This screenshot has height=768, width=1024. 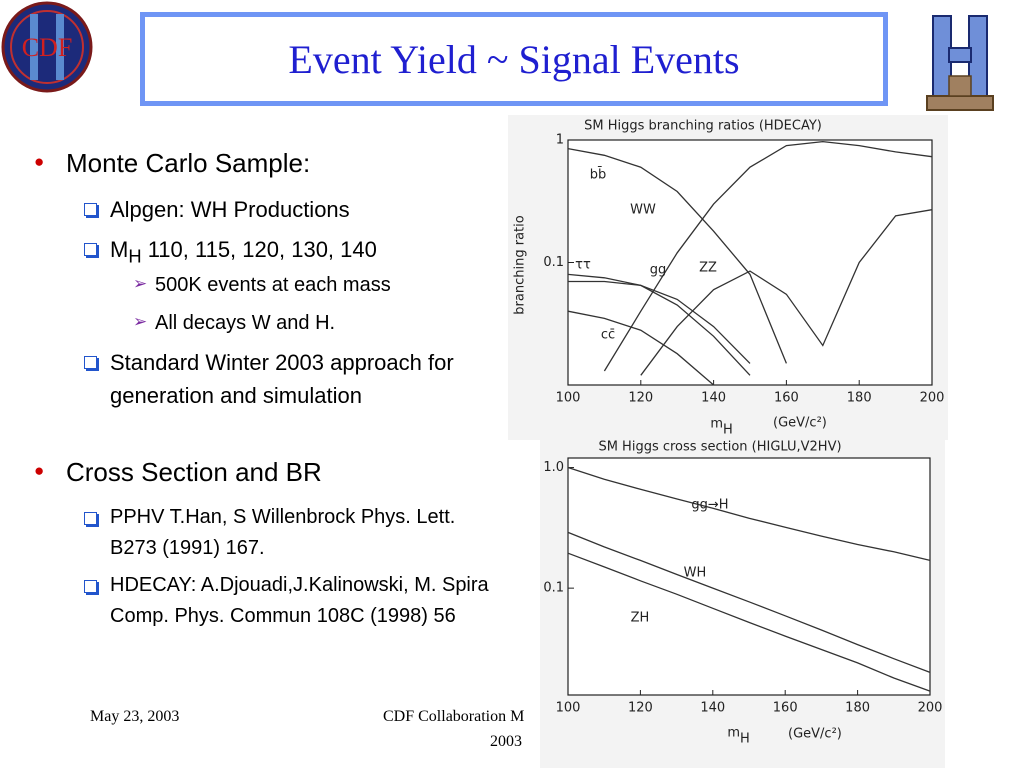 I want to click on curve-label: ττ, so click(x=583, y=265).